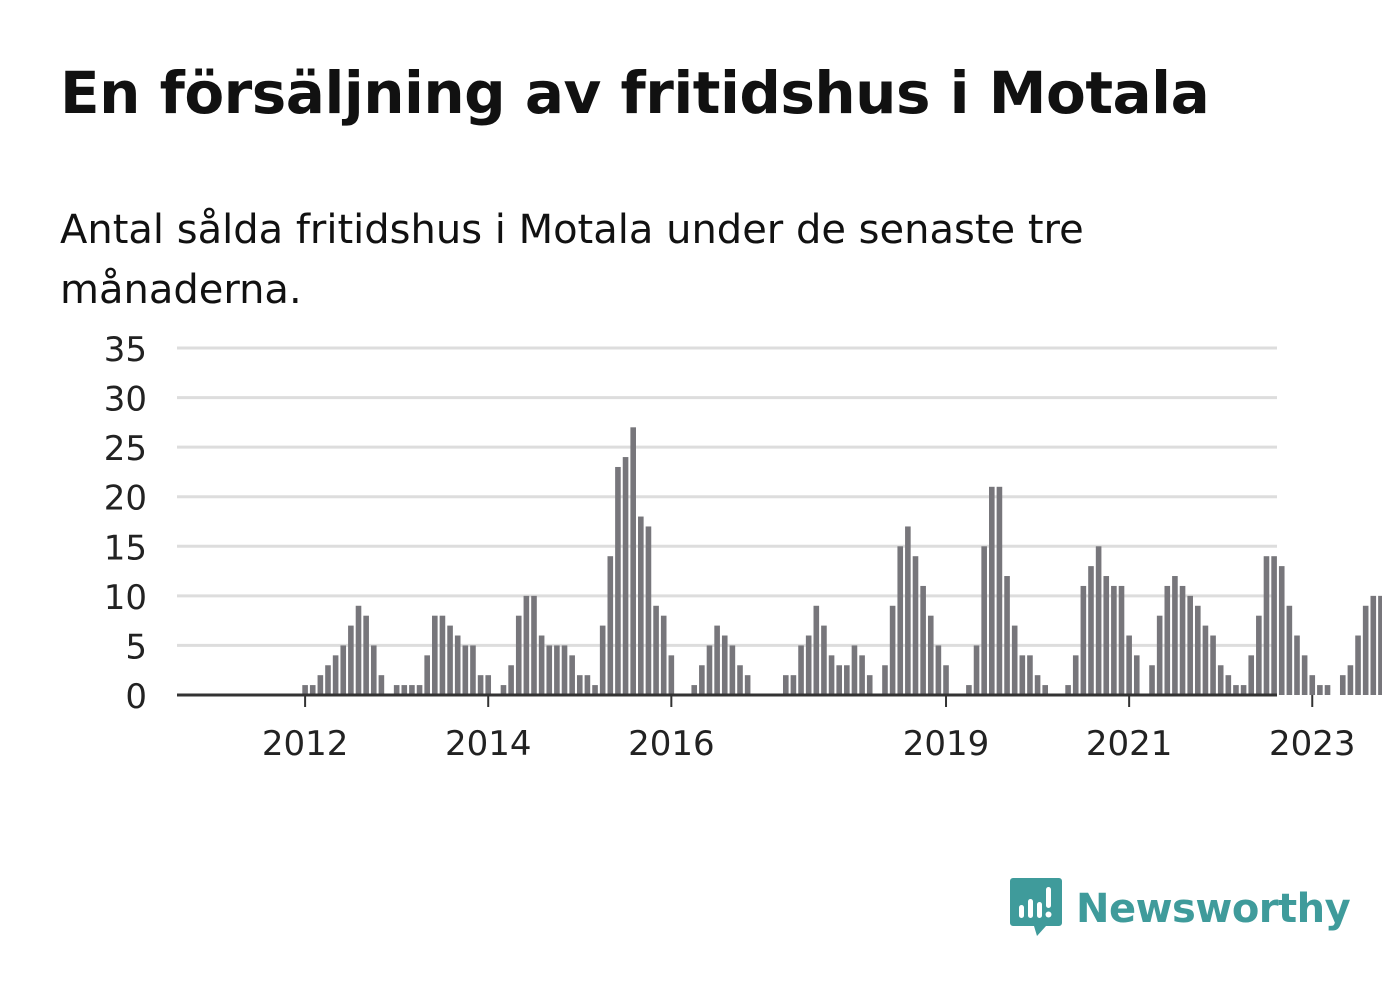 Image resolution: width=1382 pixels, height=999 pixels. I want to click on x-tick-label: 2019, so click(946, 744).